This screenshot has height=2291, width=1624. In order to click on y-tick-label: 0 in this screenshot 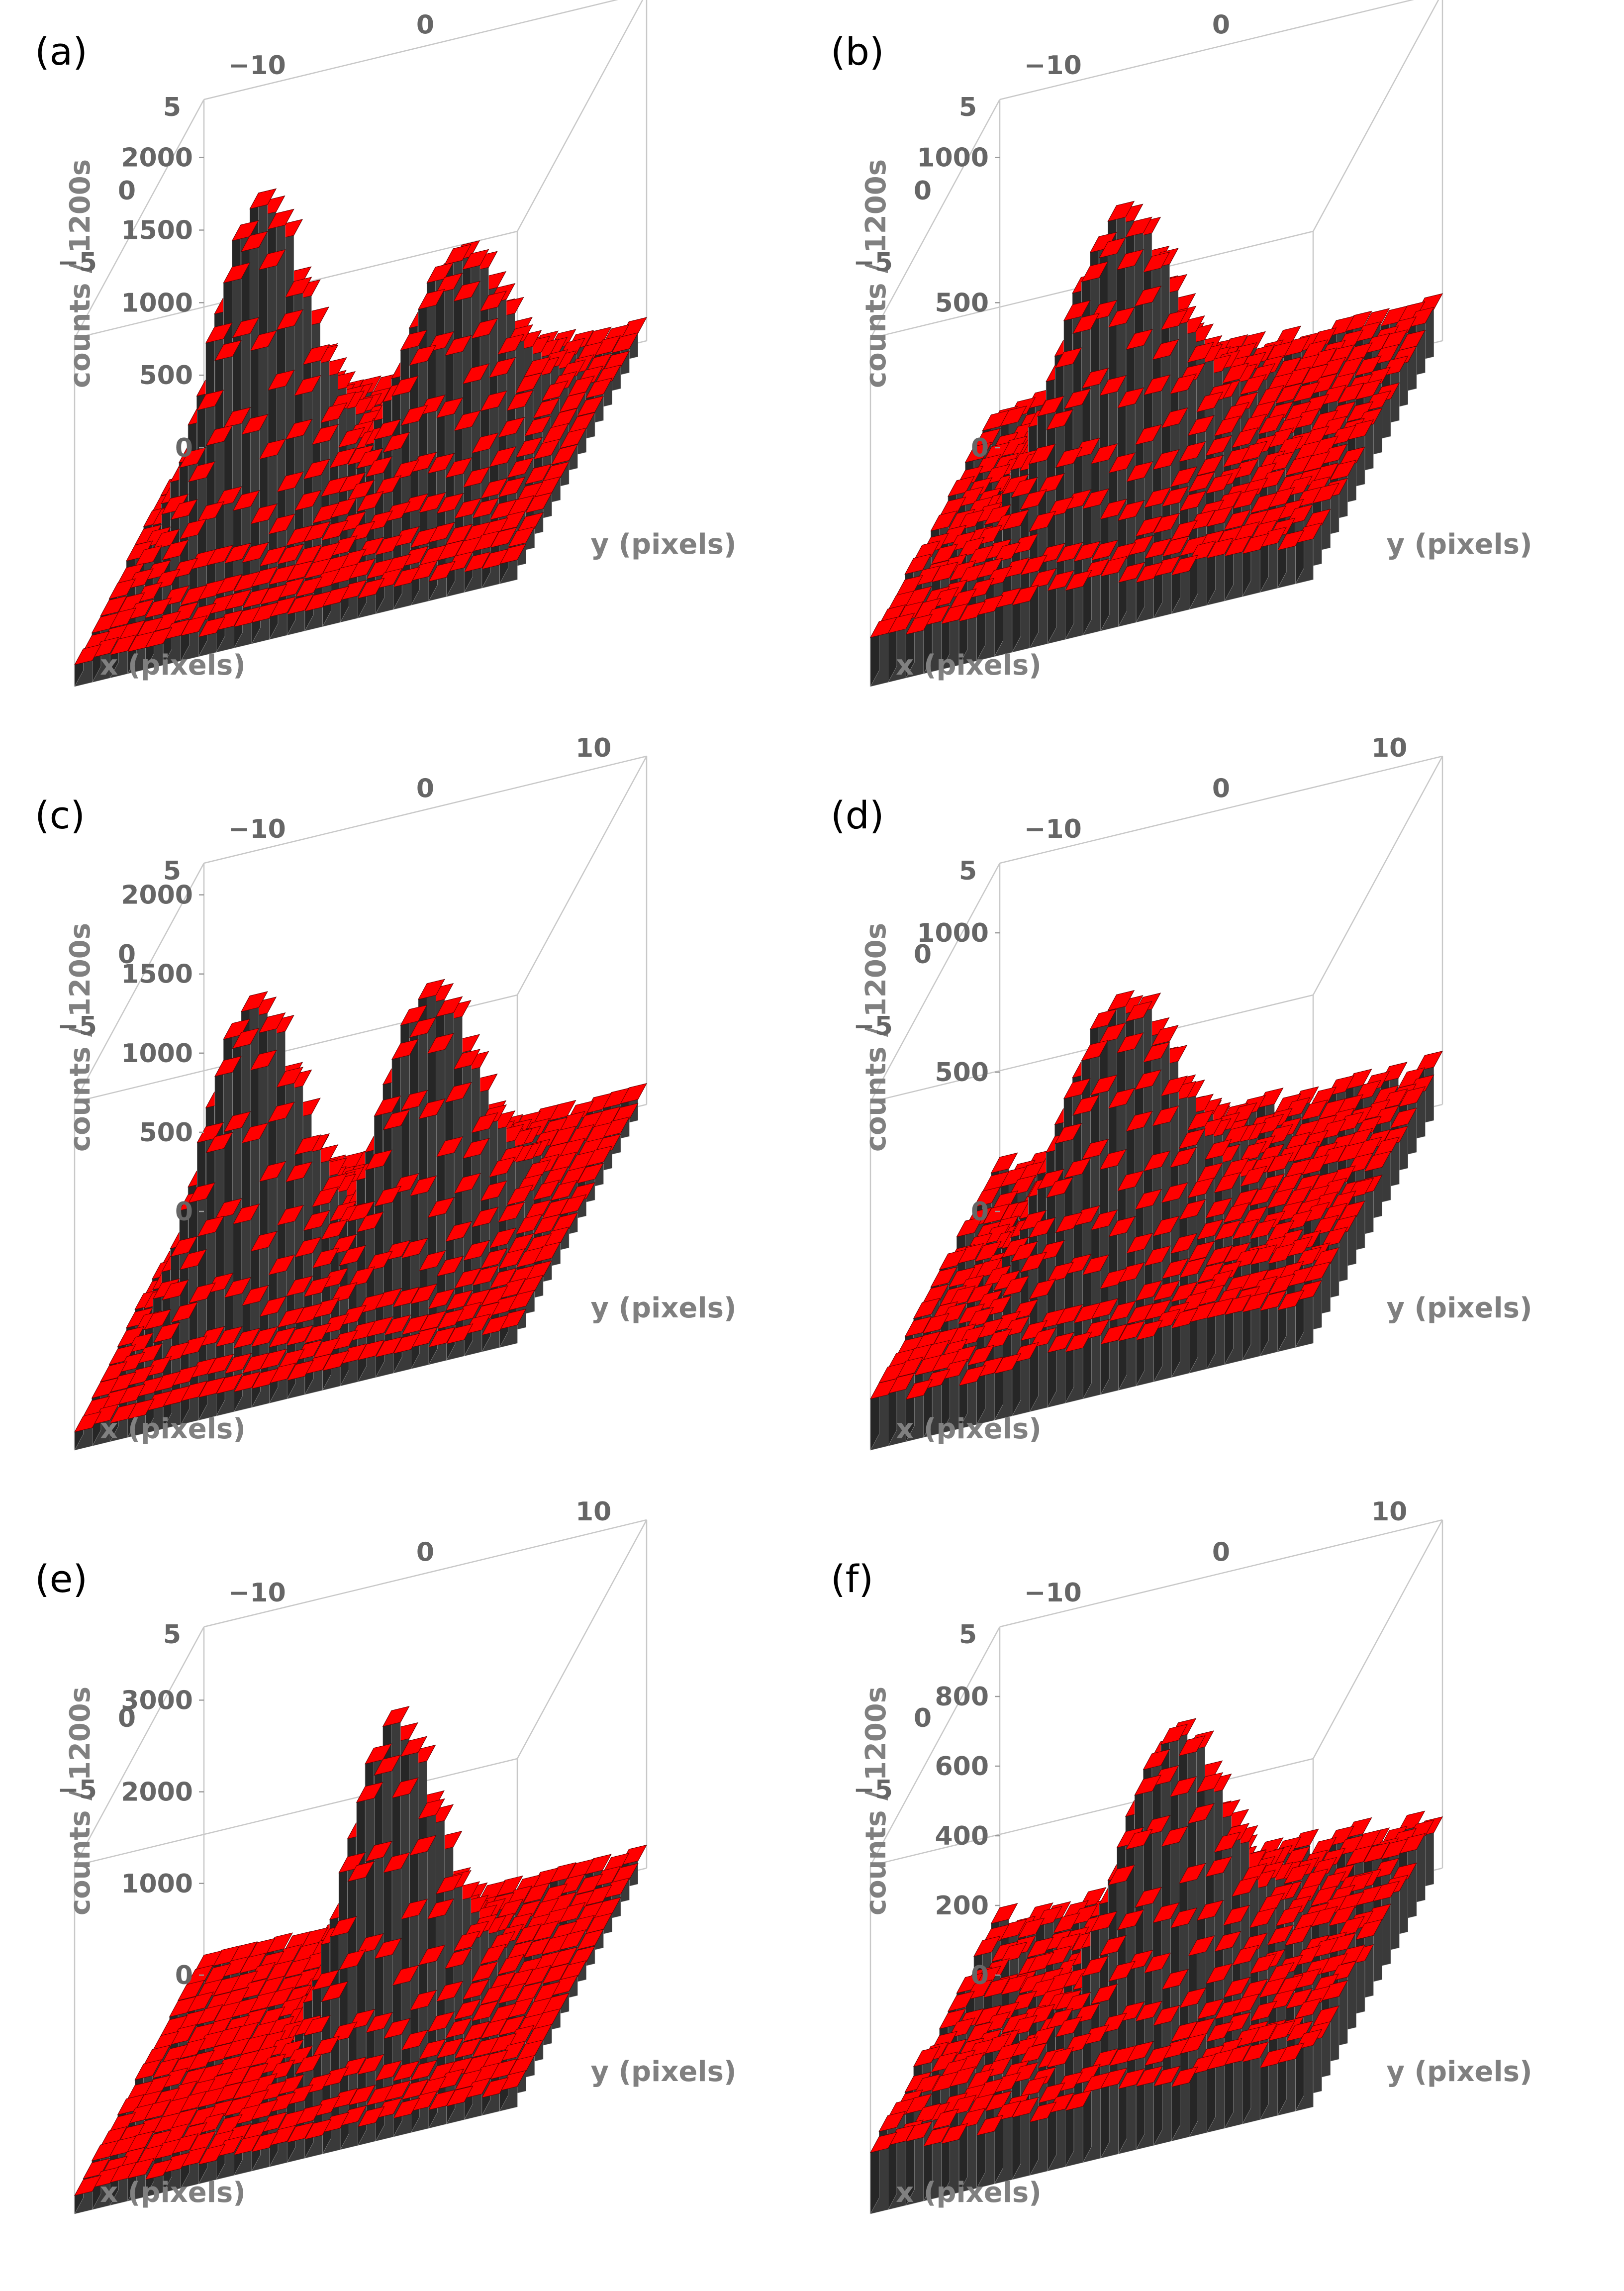, I will do `click(425, 789)`.